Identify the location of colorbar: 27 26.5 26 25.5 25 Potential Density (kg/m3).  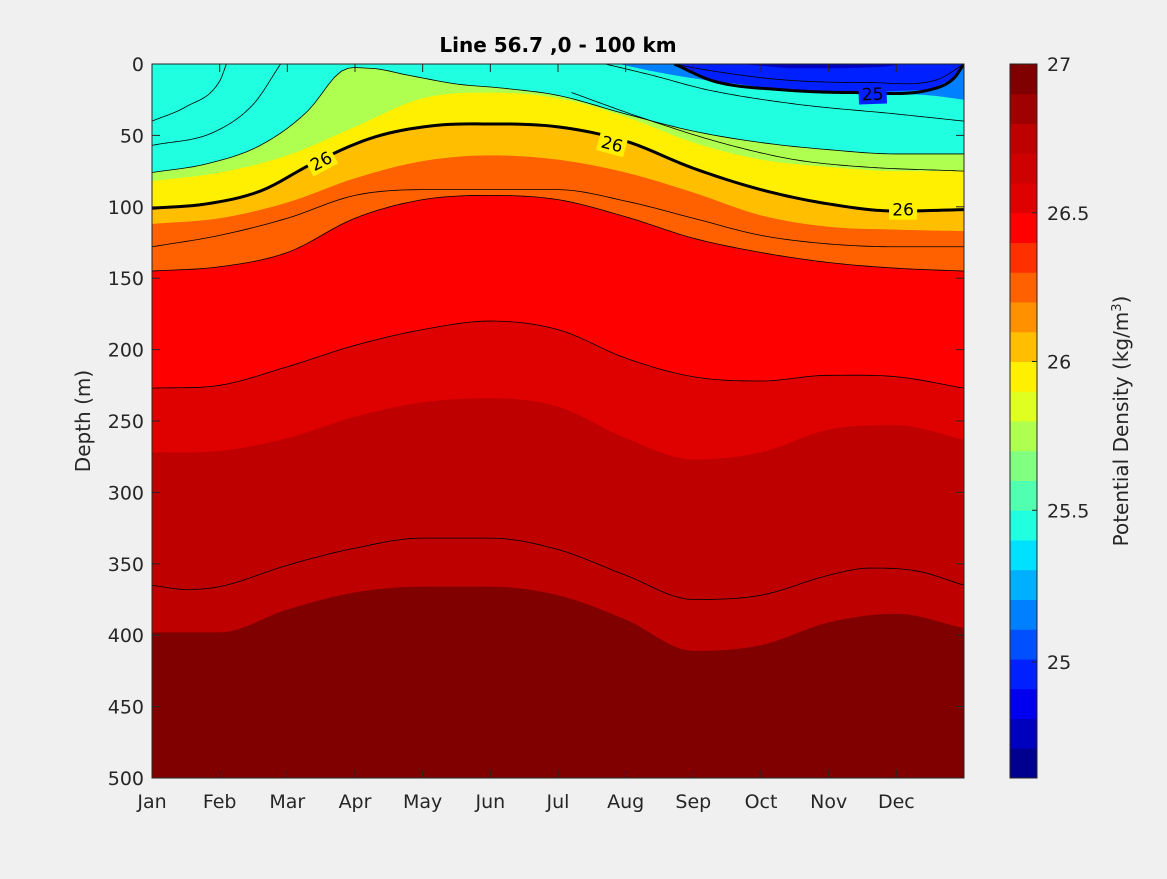
(1071, 416).